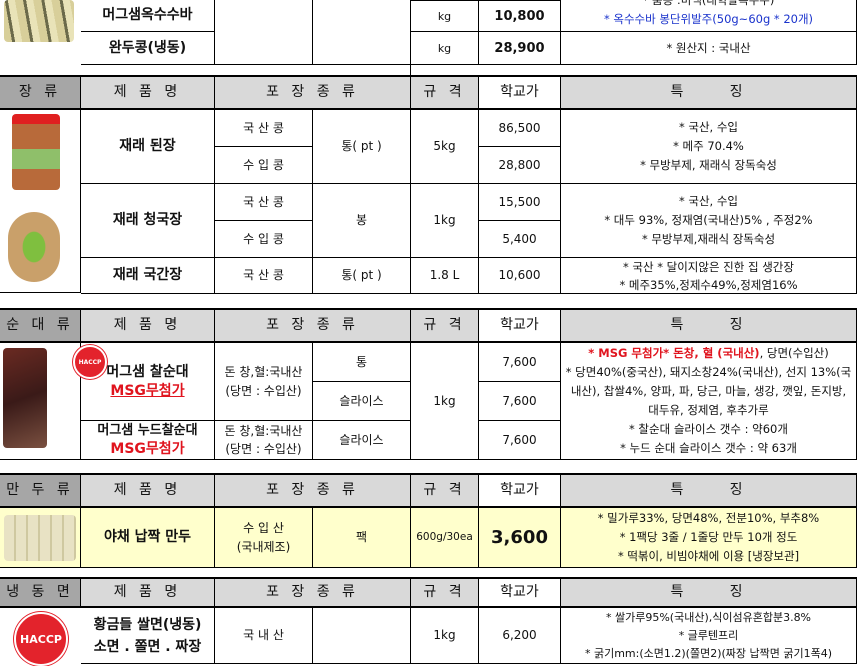  Describe the element at coordinates (264, 382) in the screenshot. I see `chal-sundae-origin: 돈 창,혈:국내산 (당면 : 수입산)` at that location.